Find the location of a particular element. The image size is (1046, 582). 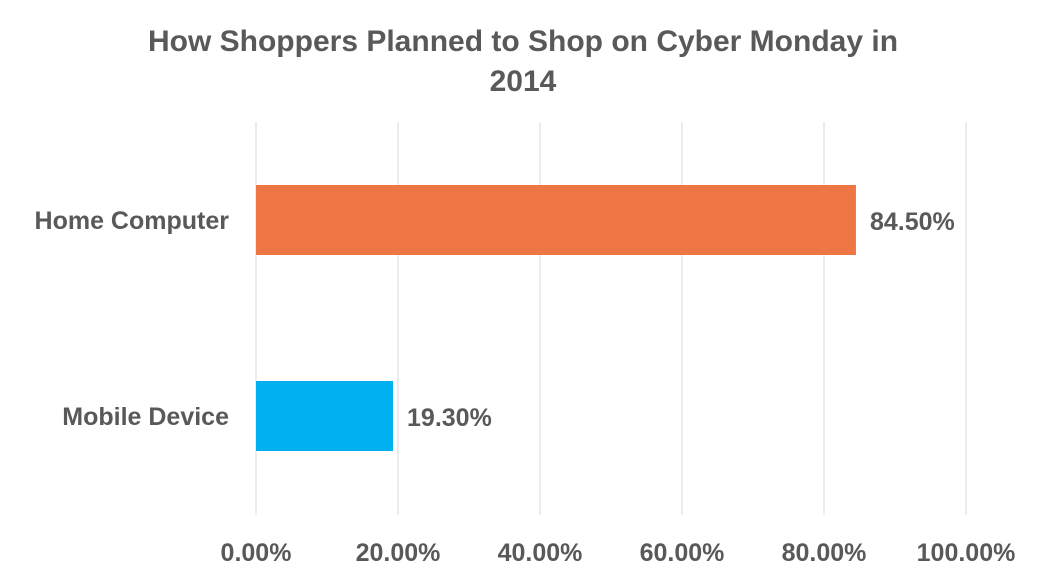

category-label: Home Computer is located at coordinates (132, 221).